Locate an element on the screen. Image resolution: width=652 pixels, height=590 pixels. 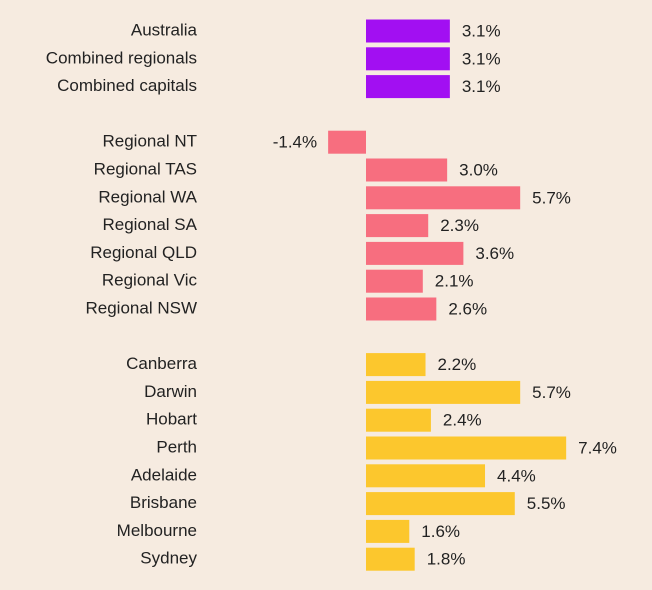
category-label: Regional TAS is located at coordinates (145, 168).